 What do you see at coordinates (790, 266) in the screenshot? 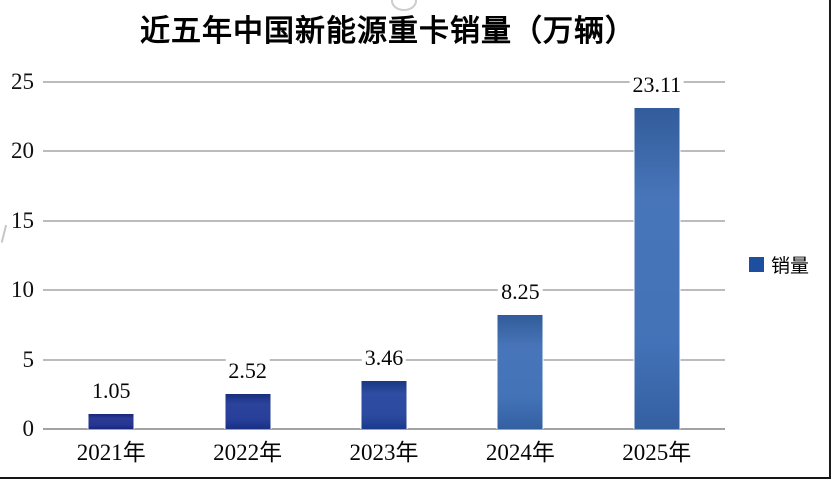
I see `legend-label: 销量` at bounding box center [790, 266].